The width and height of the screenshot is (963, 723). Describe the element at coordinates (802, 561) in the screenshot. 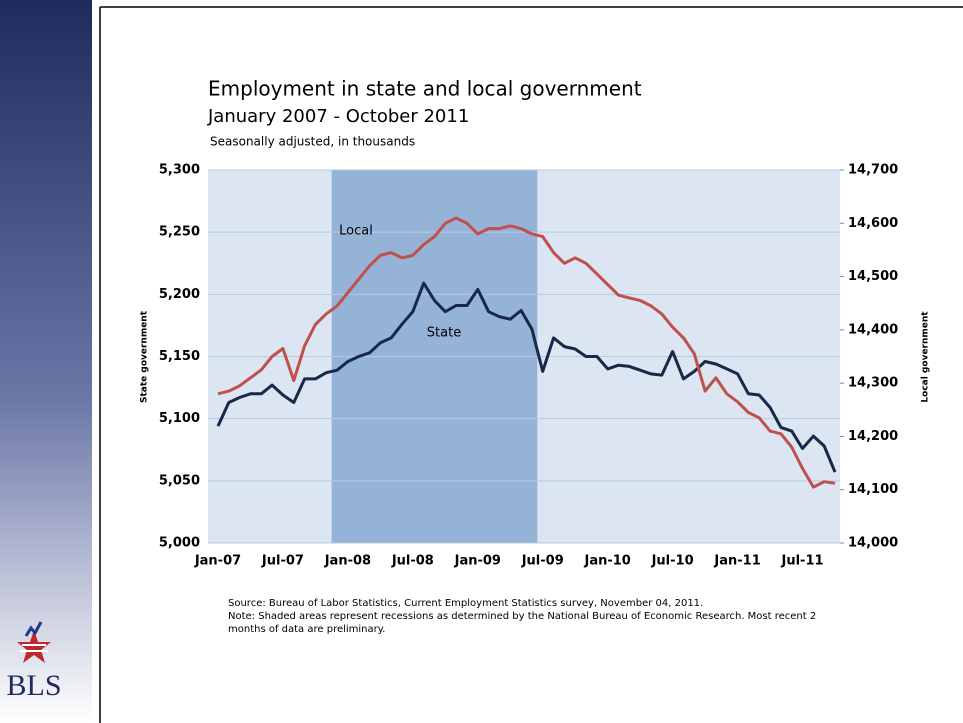

I see `x-tick-label: Jul-11` at that location.